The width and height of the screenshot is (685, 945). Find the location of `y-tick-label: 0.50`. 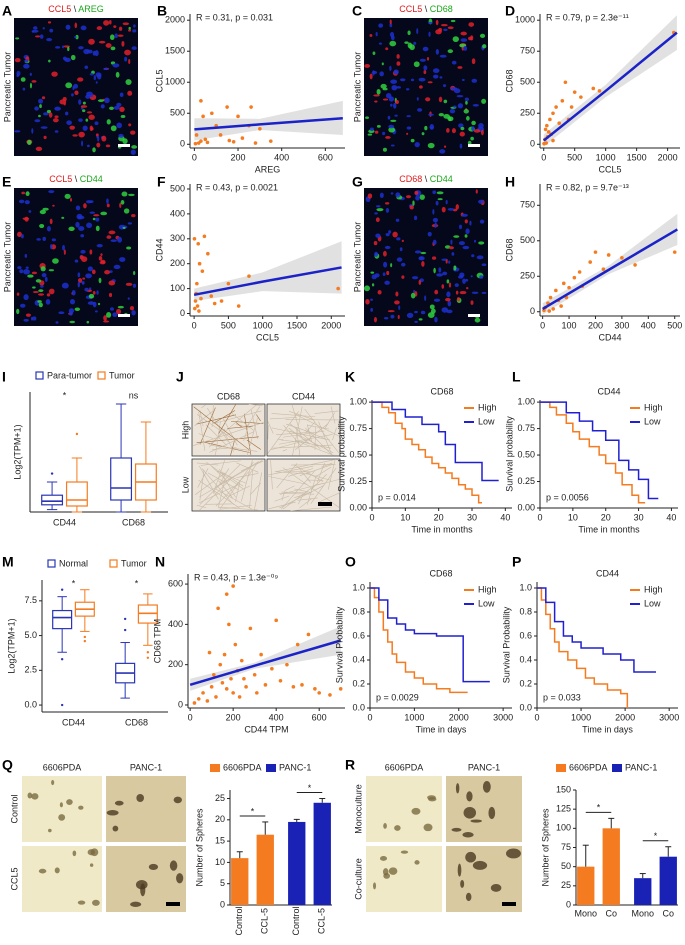

y-tick-label: 0.50 is located at coordinates (358, 454).